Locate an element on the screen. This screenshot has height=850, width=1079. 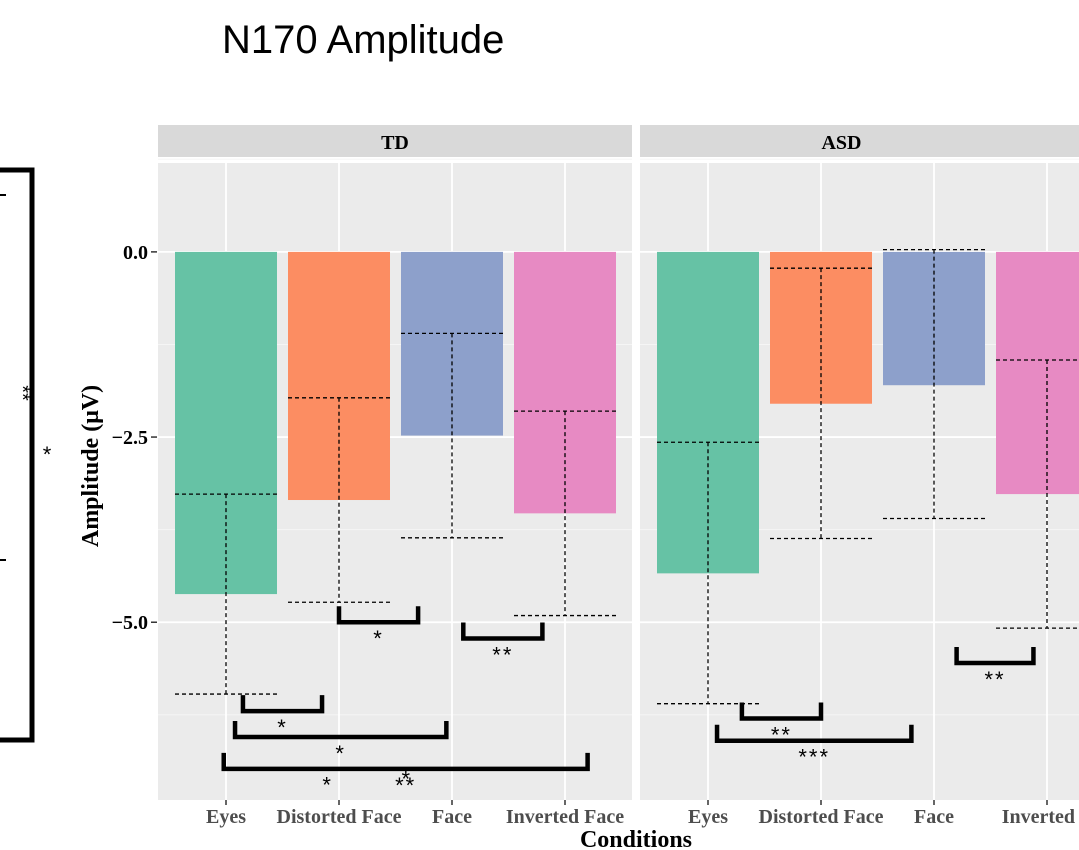
cropped-bracket is located at coordinates (17, 455).